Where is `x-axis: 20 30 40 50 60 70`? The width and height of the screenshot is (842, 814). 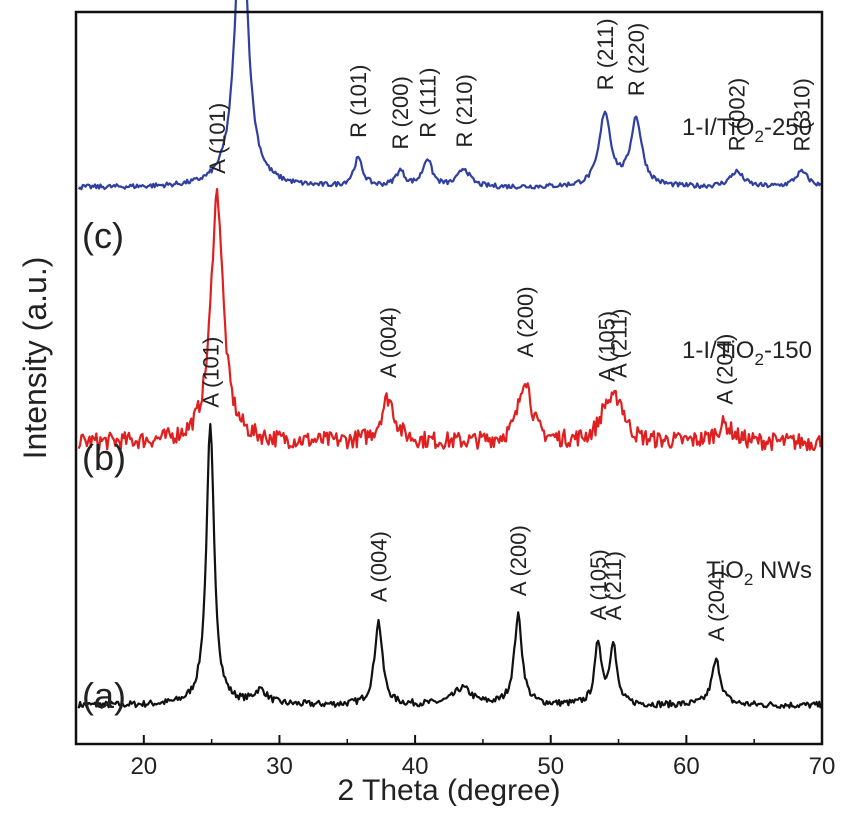 x-axis: 20 30 40 50 60 70 is located at coordinates (455, 757).